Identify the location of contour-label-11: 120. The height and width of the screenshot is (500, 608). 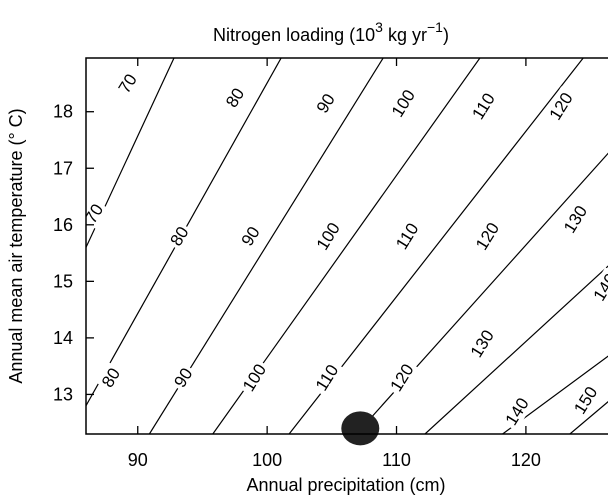
(487, 236).